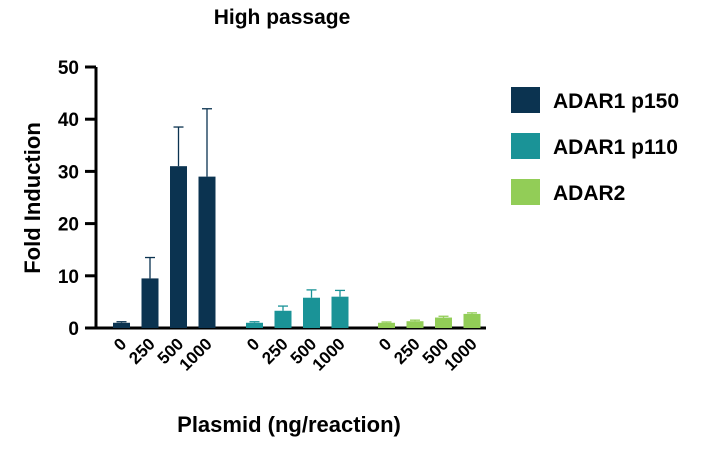  What do you see at coordinates (282, 17) in the screenshot?
I see `chart-title: High passage` at bounding box center [282, 17].